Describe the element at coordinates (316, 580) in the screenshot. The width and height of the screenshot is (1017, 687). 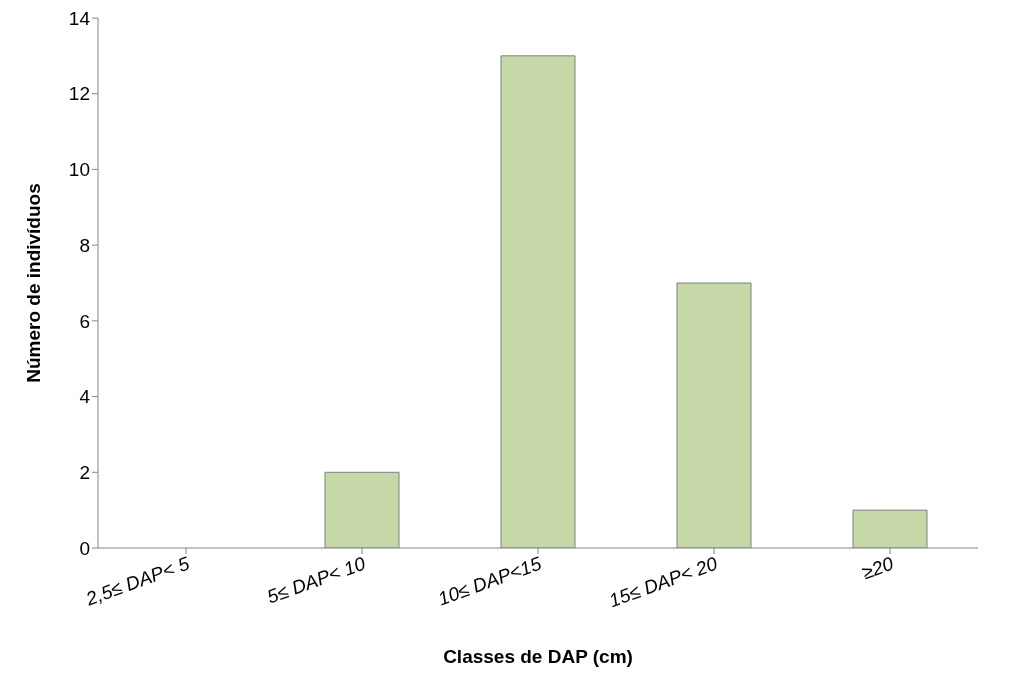
I see `x-tick-label: 5≤ DAP< 10` at that location.